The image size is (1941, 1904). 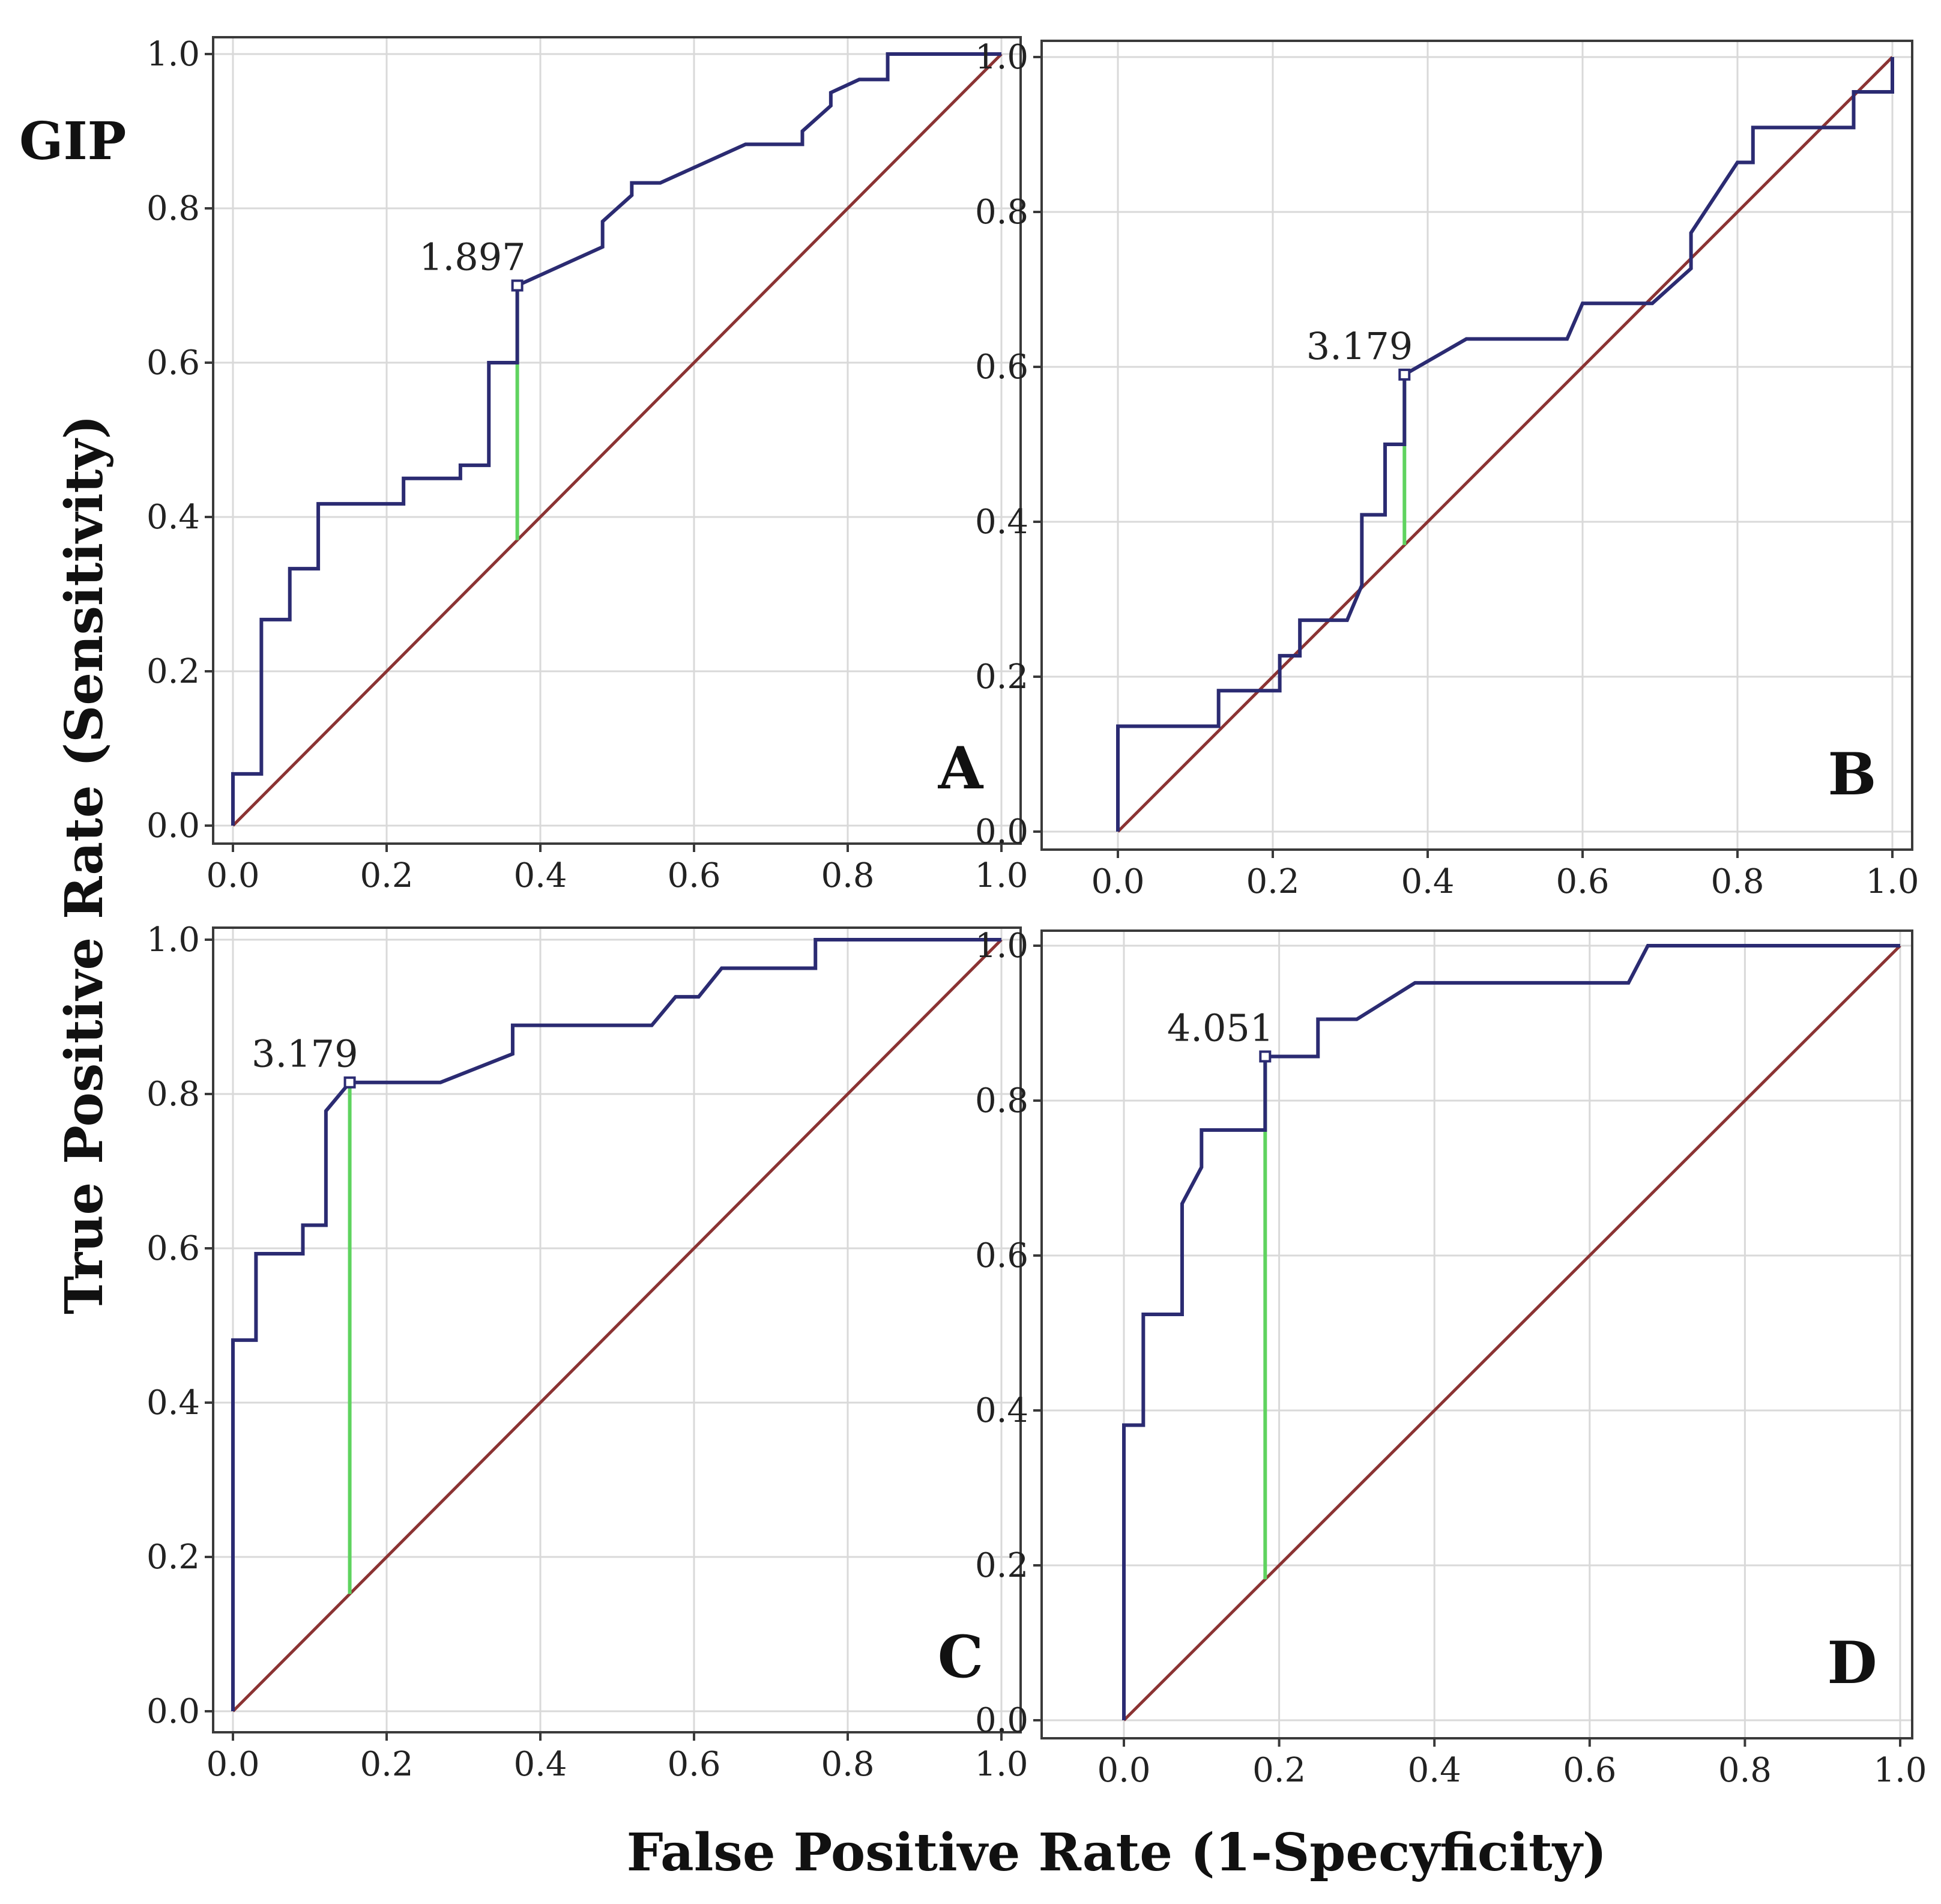 I want to click on panel-letter: A, so click(x=961, y=768).